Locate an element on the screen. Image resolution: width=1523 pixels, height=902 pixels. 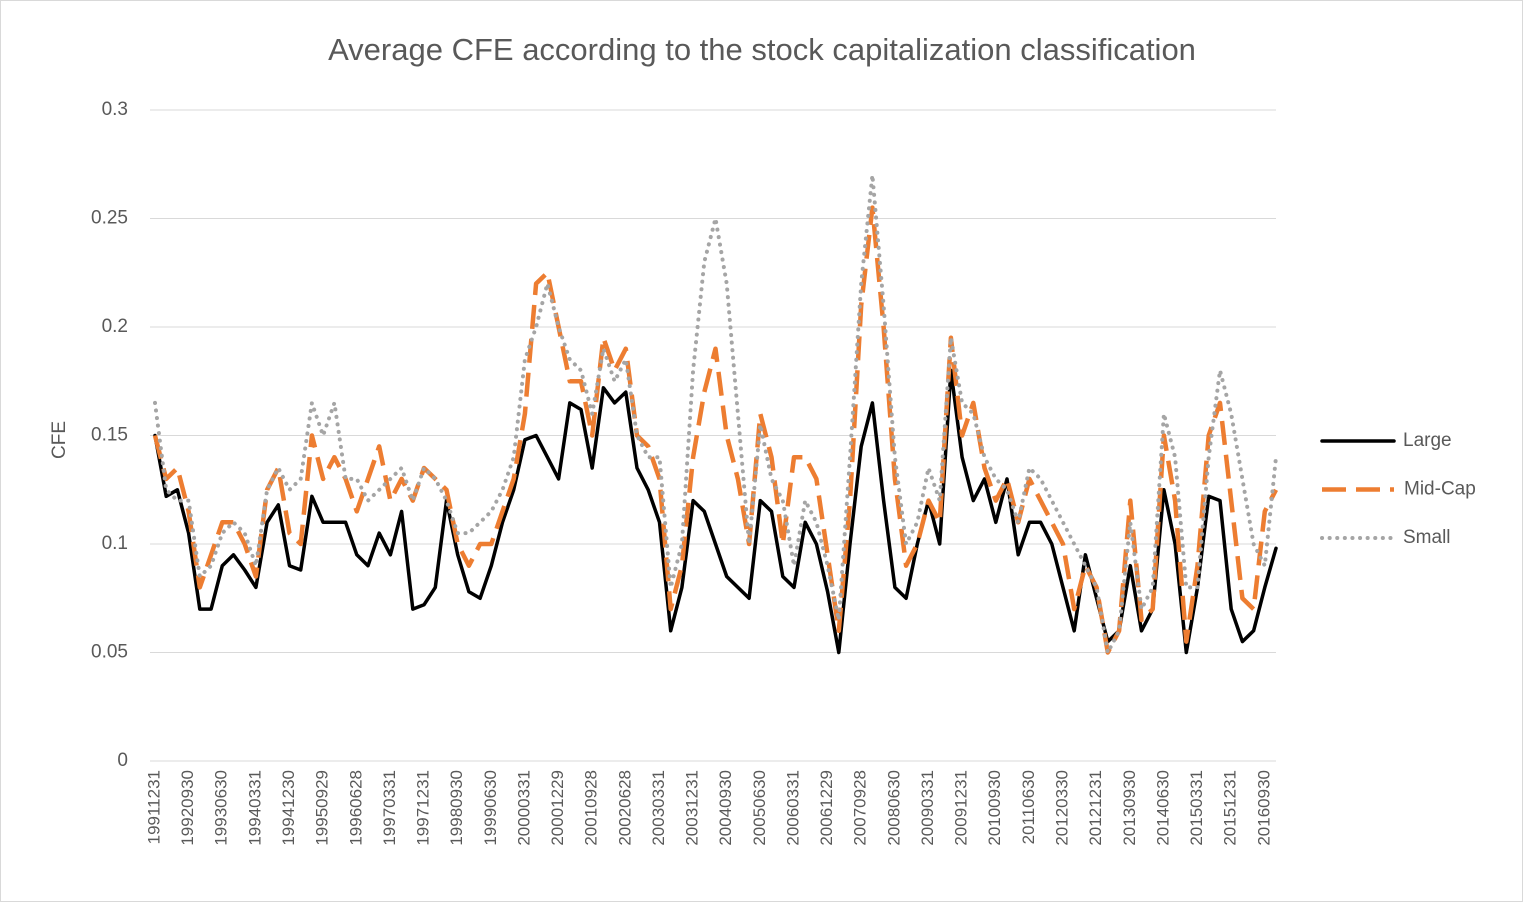
y-tick-label: 0.1 is located at coordinates (115, 543).